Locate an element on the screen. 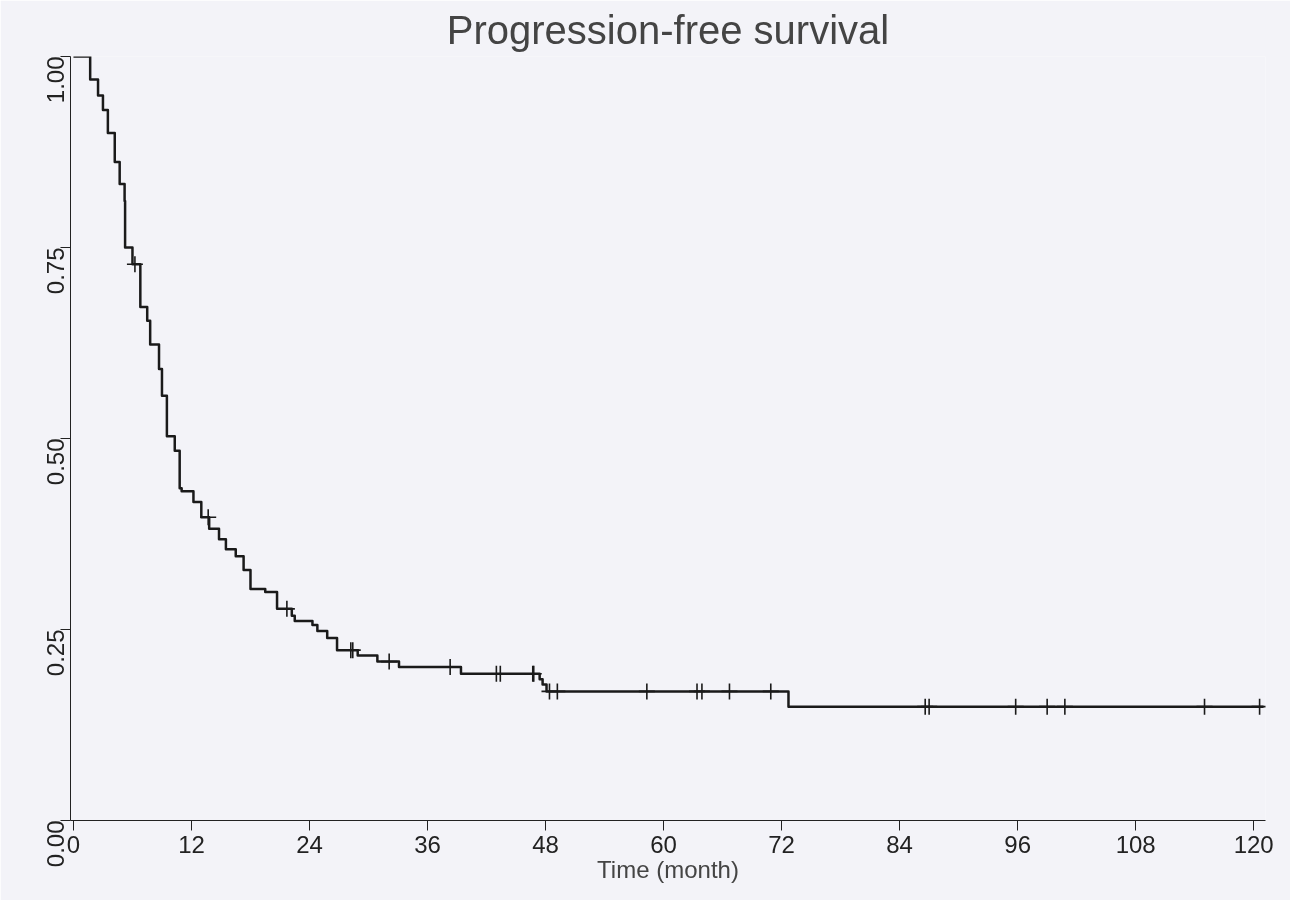  y-tick-label: 0.50 is located at coordinates (55, 462).